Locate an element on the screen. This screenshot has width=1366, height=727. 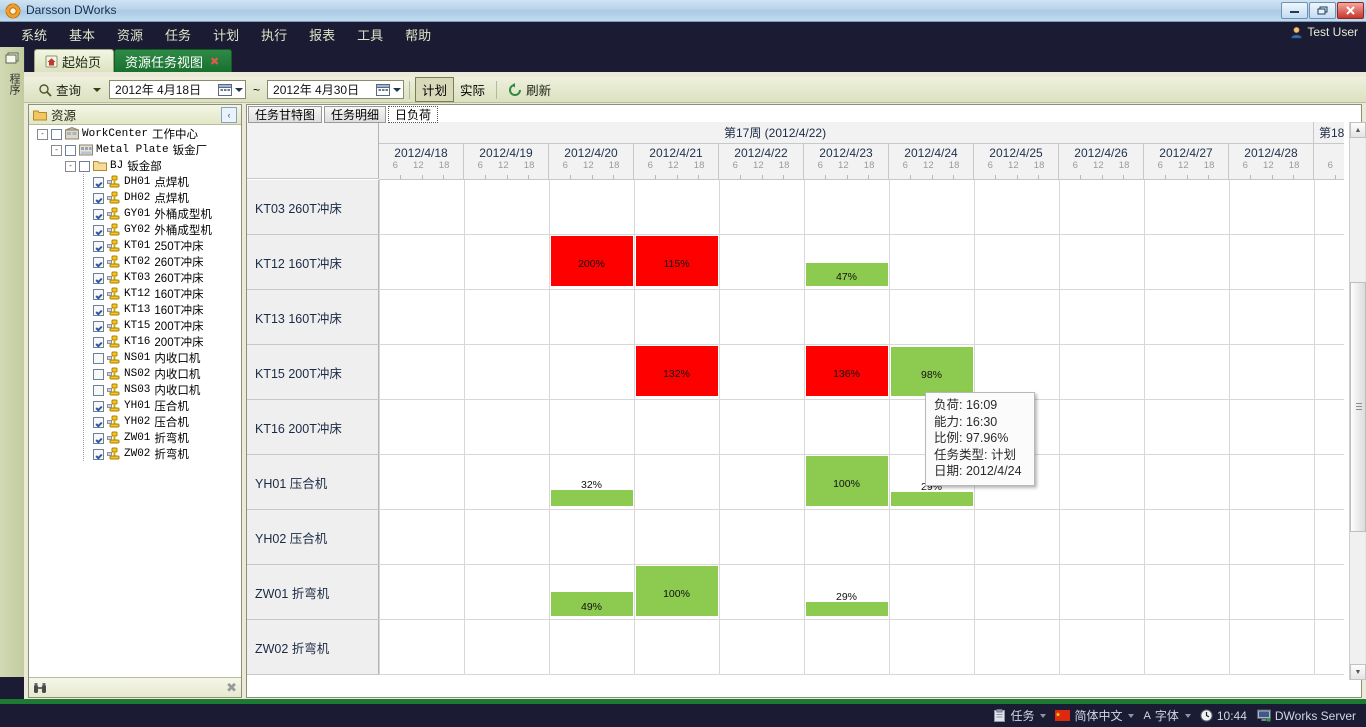
tree-item: ZW02 折弯机 is located at coordinates (135, 454).